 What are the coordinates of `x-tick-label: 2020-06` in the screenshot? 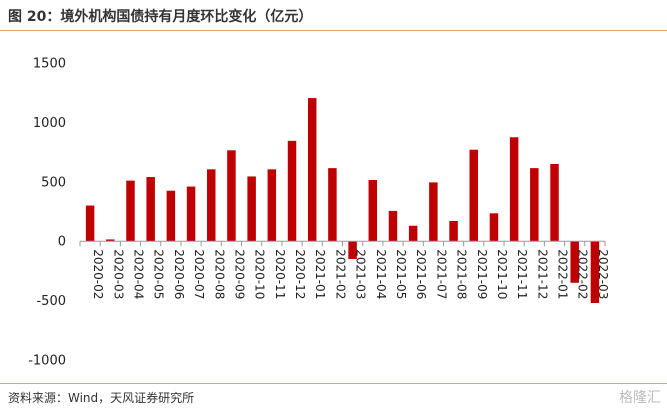 It's located at (179, 274).